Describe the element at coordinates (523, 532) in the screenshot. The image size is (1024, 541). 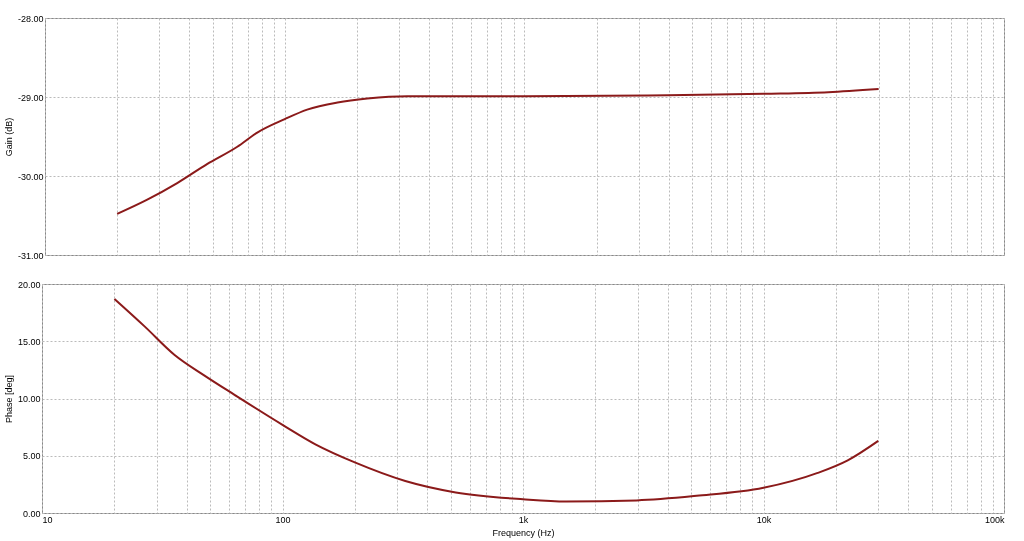
I see `x-axis-title: Frequency (Hz)` at that location.